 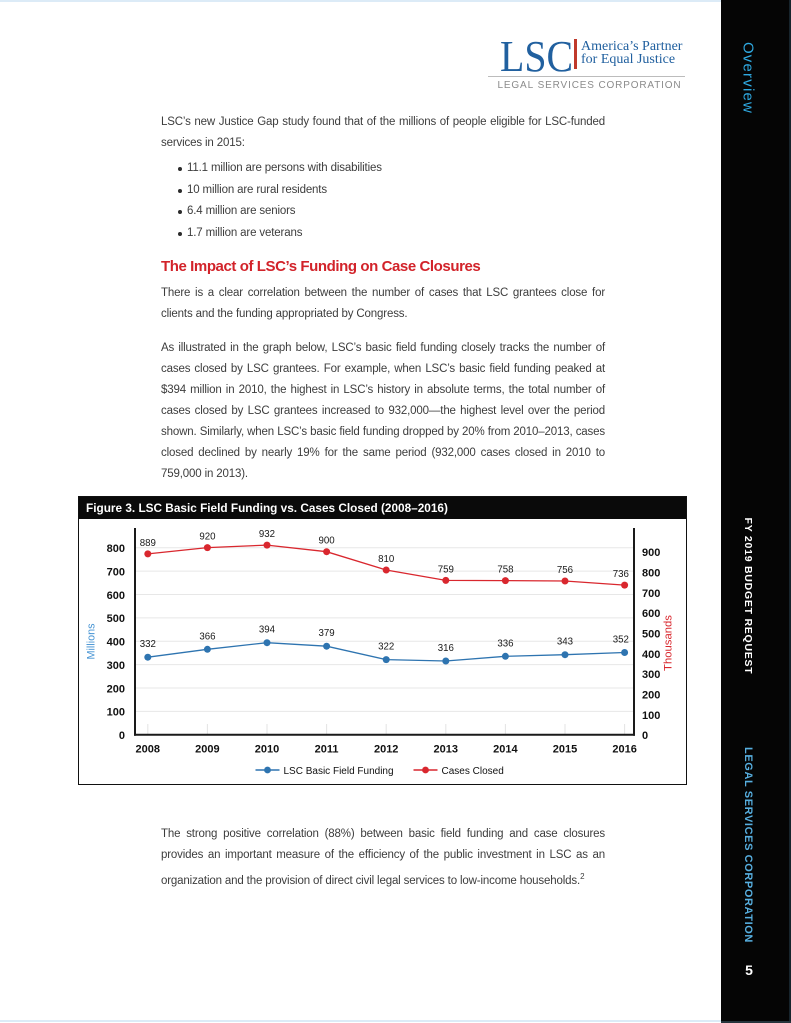 What do you see at coordinates (386, 749) in the screenshot?
I see `svg-text: 2012` at bounding box center [386, 749].